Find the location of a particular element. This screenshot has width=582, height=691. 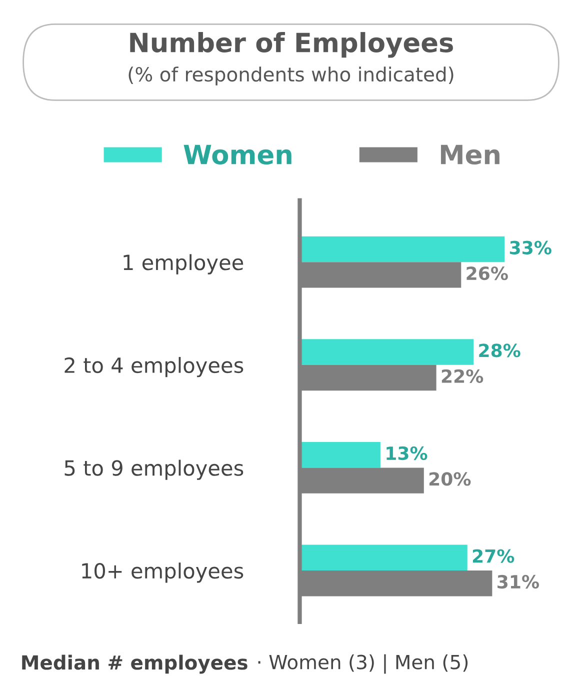

y-tick-label: 2 to 4 employees is located at coordinates (154, 367).